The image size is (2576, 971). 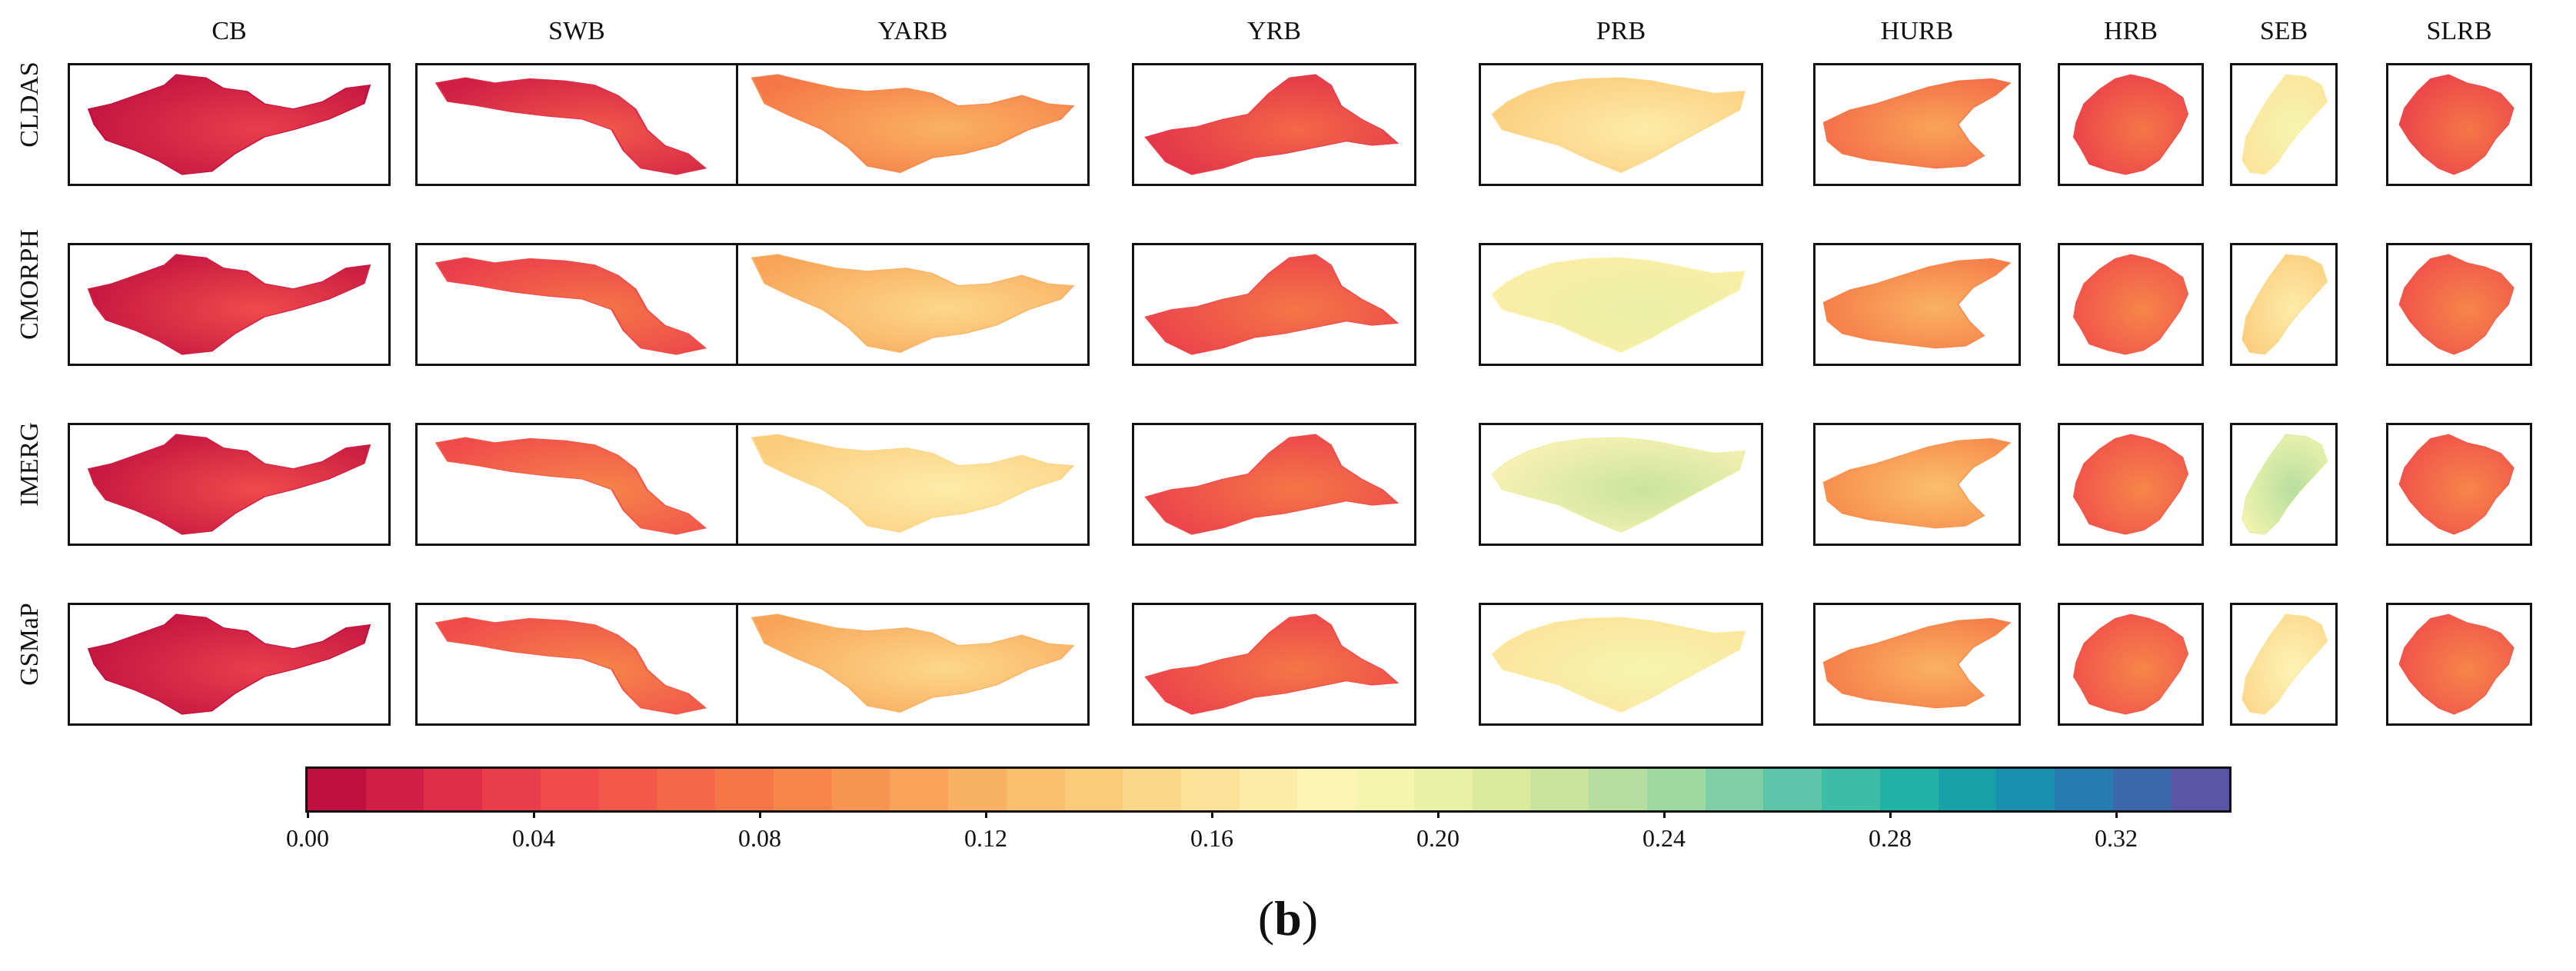 I want to click on map-panel-cmorph-hurb, so click(x=1917, y=304).